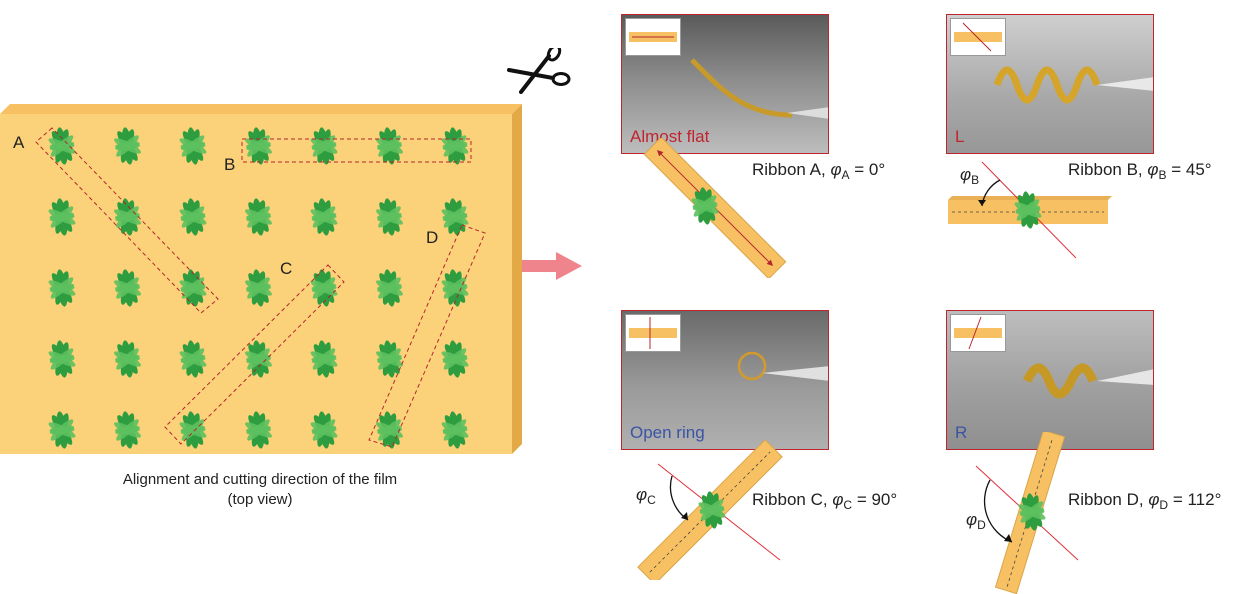 The height and width of the screenshot is (594, 1238). What do you see at coordinates (960, 136) in the screenshot?
I see `photo-tag-b: L` at bounding box center [960, 136].